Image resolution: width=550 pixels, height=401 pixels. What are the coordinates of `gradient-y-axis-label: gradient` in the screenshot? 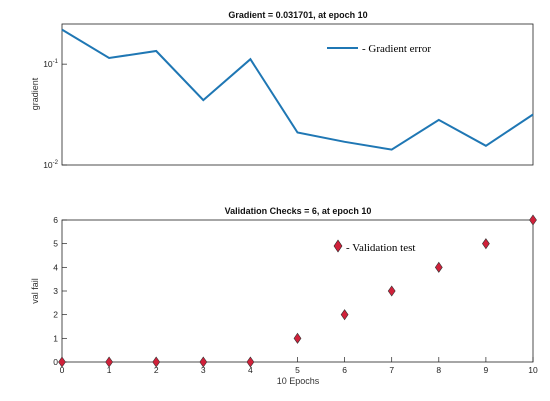 It's located at (35, 93).